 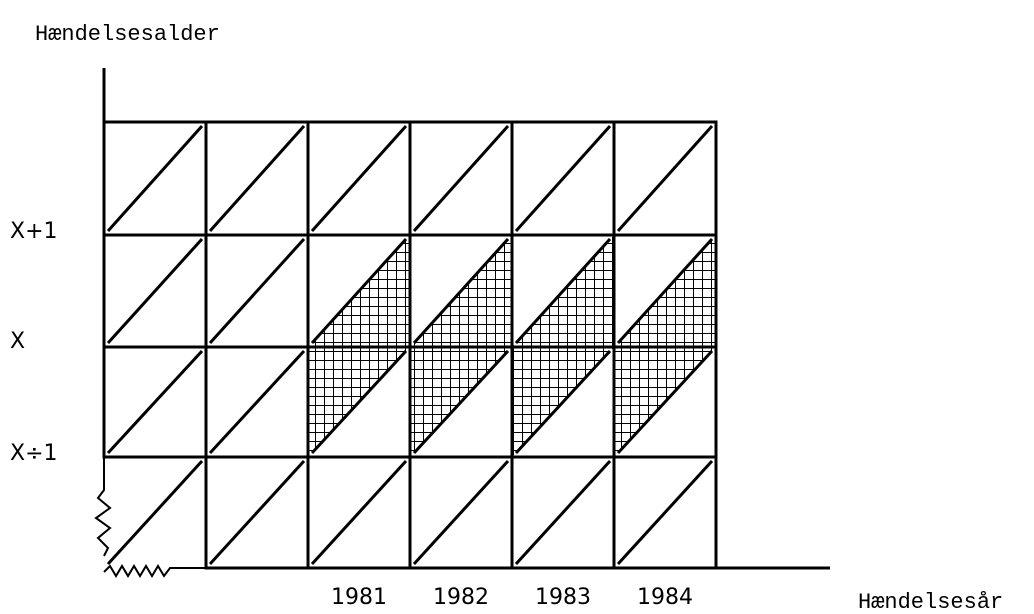 What do you see at coordinates (103, 507) in the screenshot?
I see `y-axis-break` at bounding box center [103, 507].